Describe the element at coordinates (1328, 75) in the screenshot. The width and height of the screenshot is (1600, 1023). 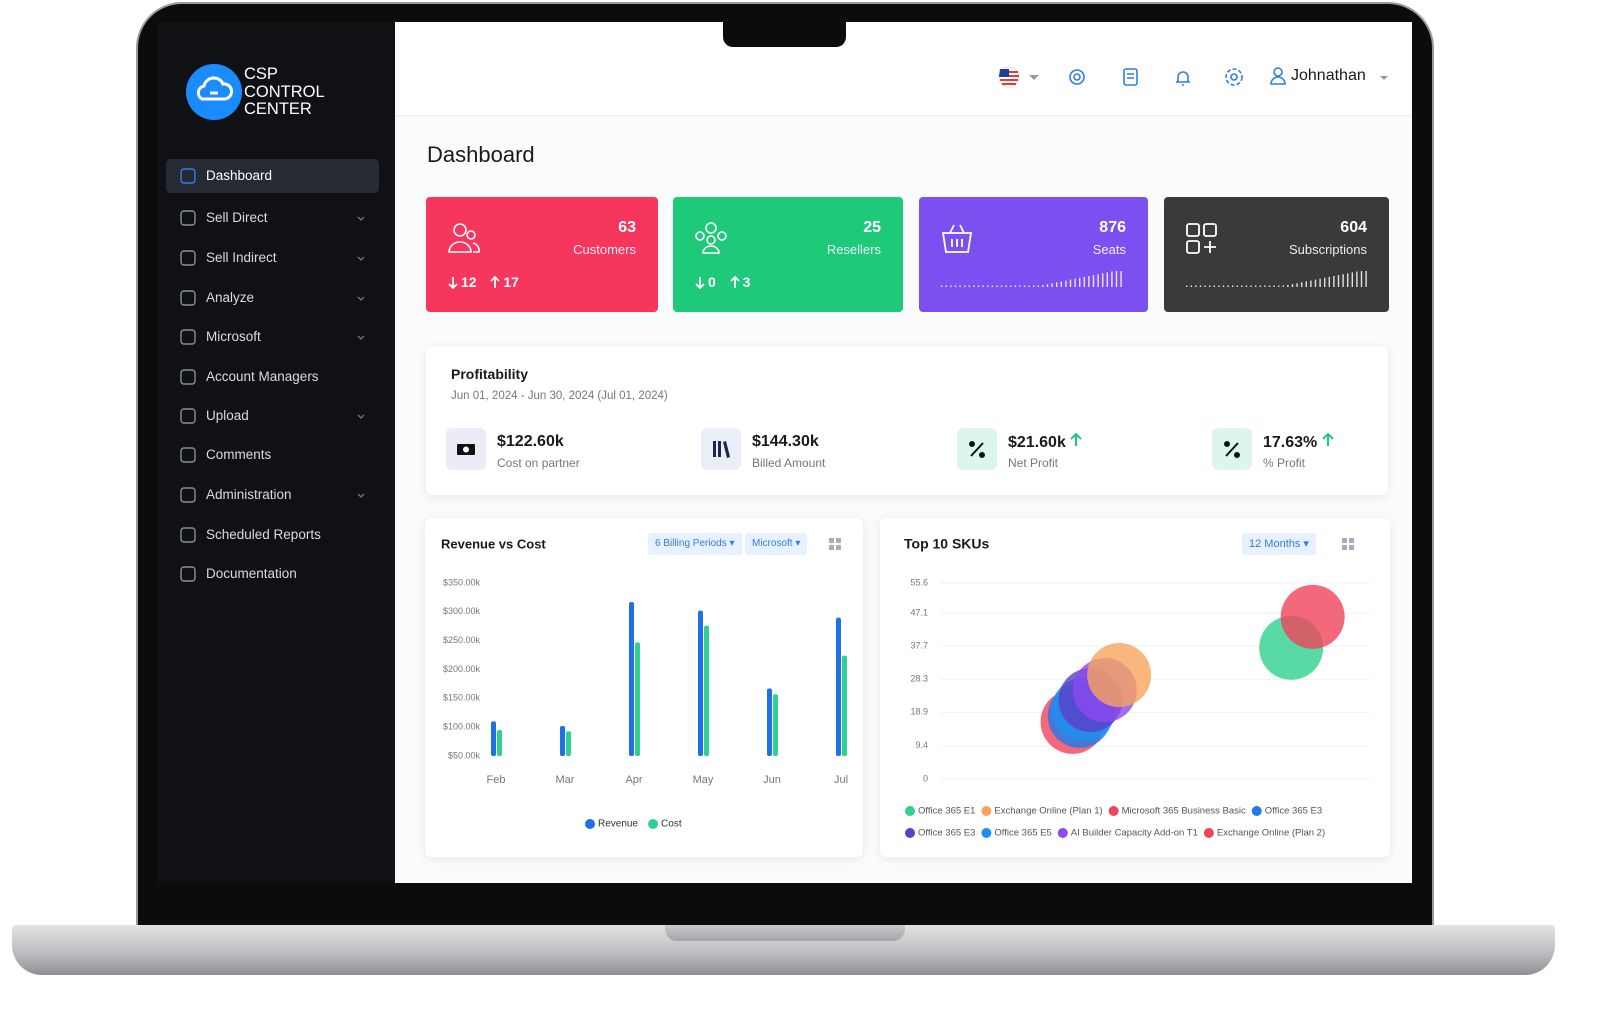
I see `user-name: Johnathan` at that location.